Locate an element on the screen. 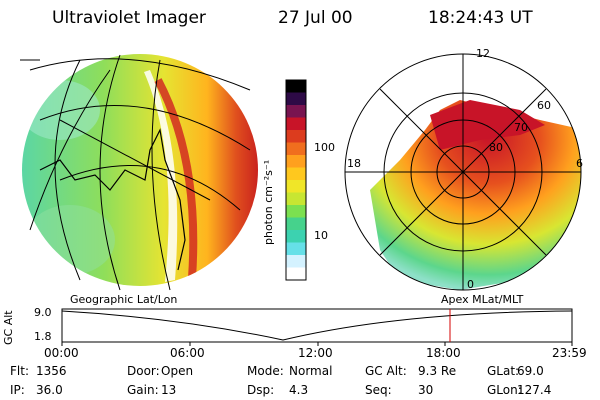 The image size is (600, 400). altitude-ytick-low: 1.8 is located at coordinates (43, 336).